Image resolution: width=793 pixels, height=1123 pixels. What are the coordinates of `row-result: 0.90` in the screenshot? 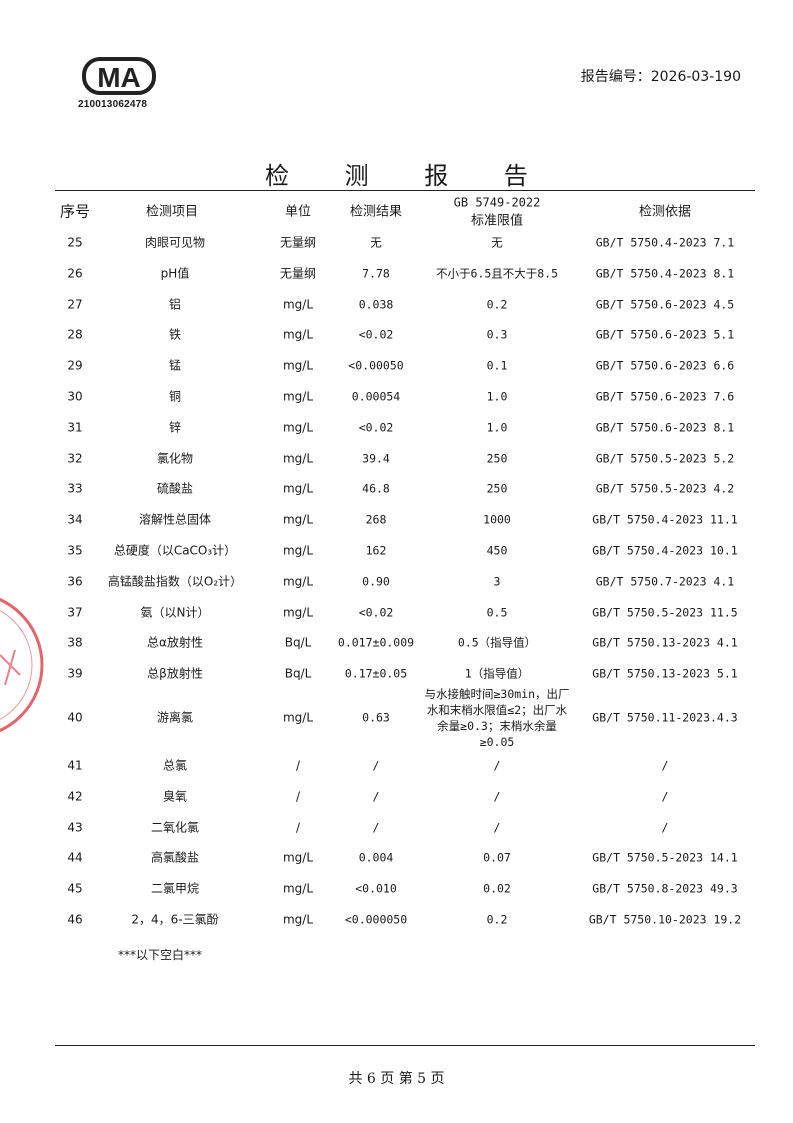 It's located at (376, 581).